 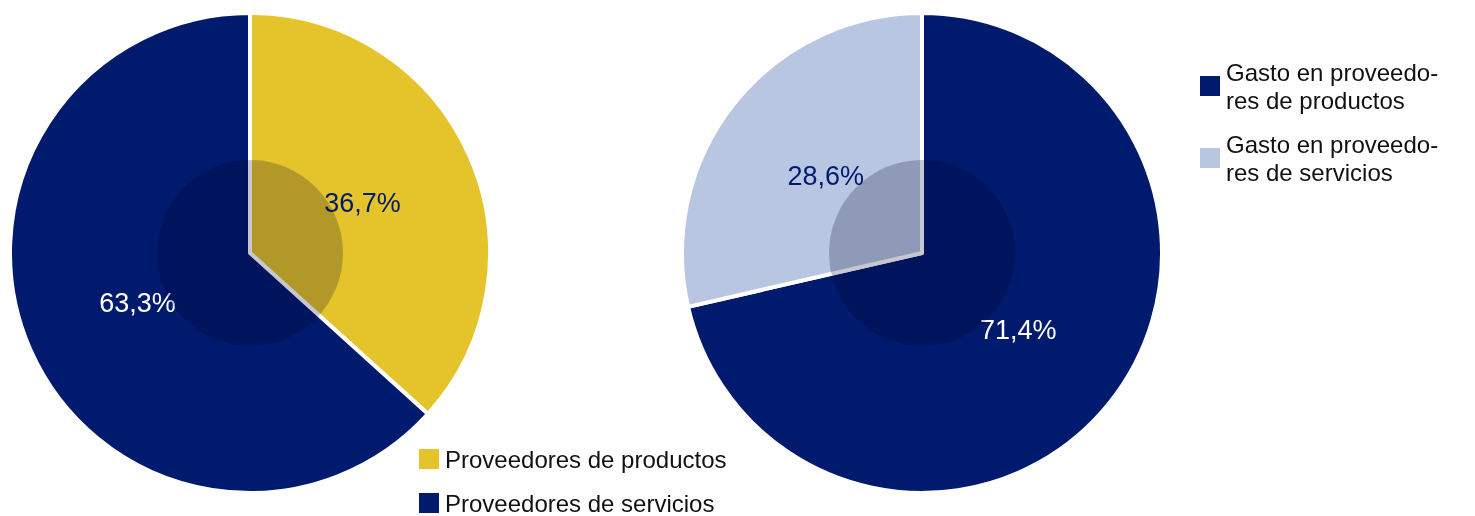 What do you see at coordinates (580, 502) in the screenshot?
I see `legend-label: Proveedores de servicios` at bounding box center [580, 502].